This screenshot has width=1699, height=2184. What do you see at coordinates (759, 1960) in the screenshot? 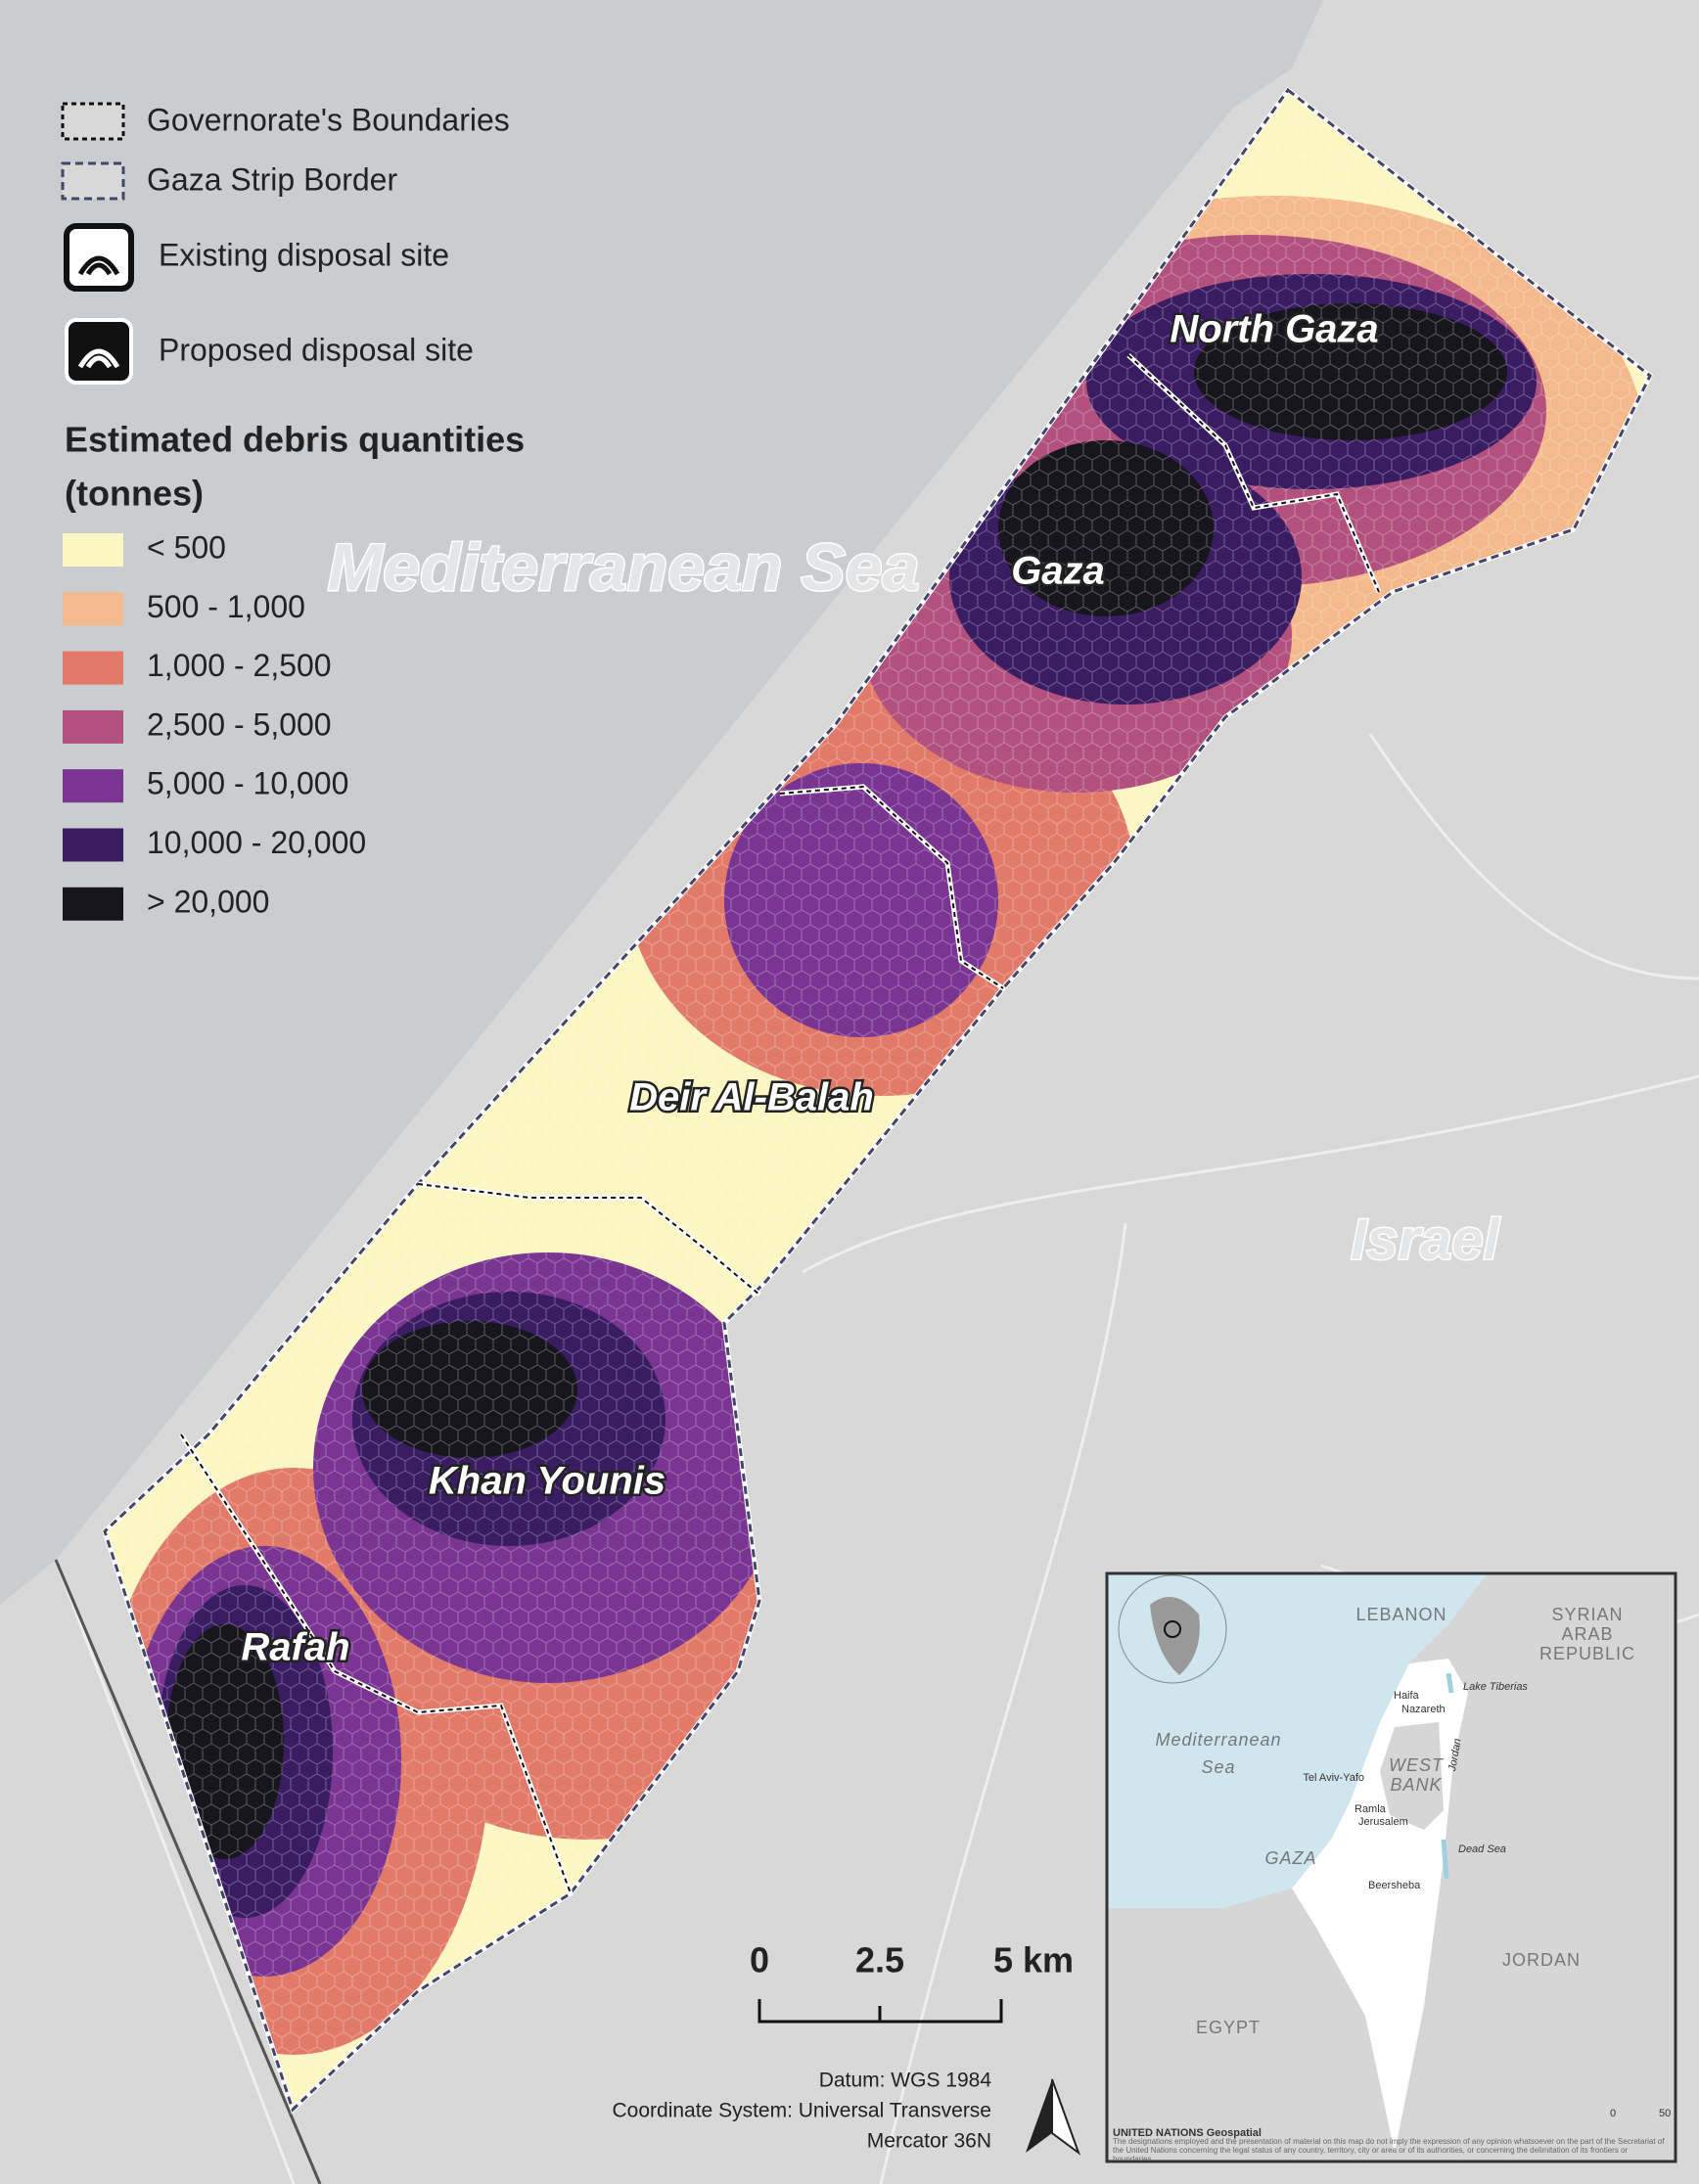
I see `scale-label: 0` at bounding box center [759, 1960].